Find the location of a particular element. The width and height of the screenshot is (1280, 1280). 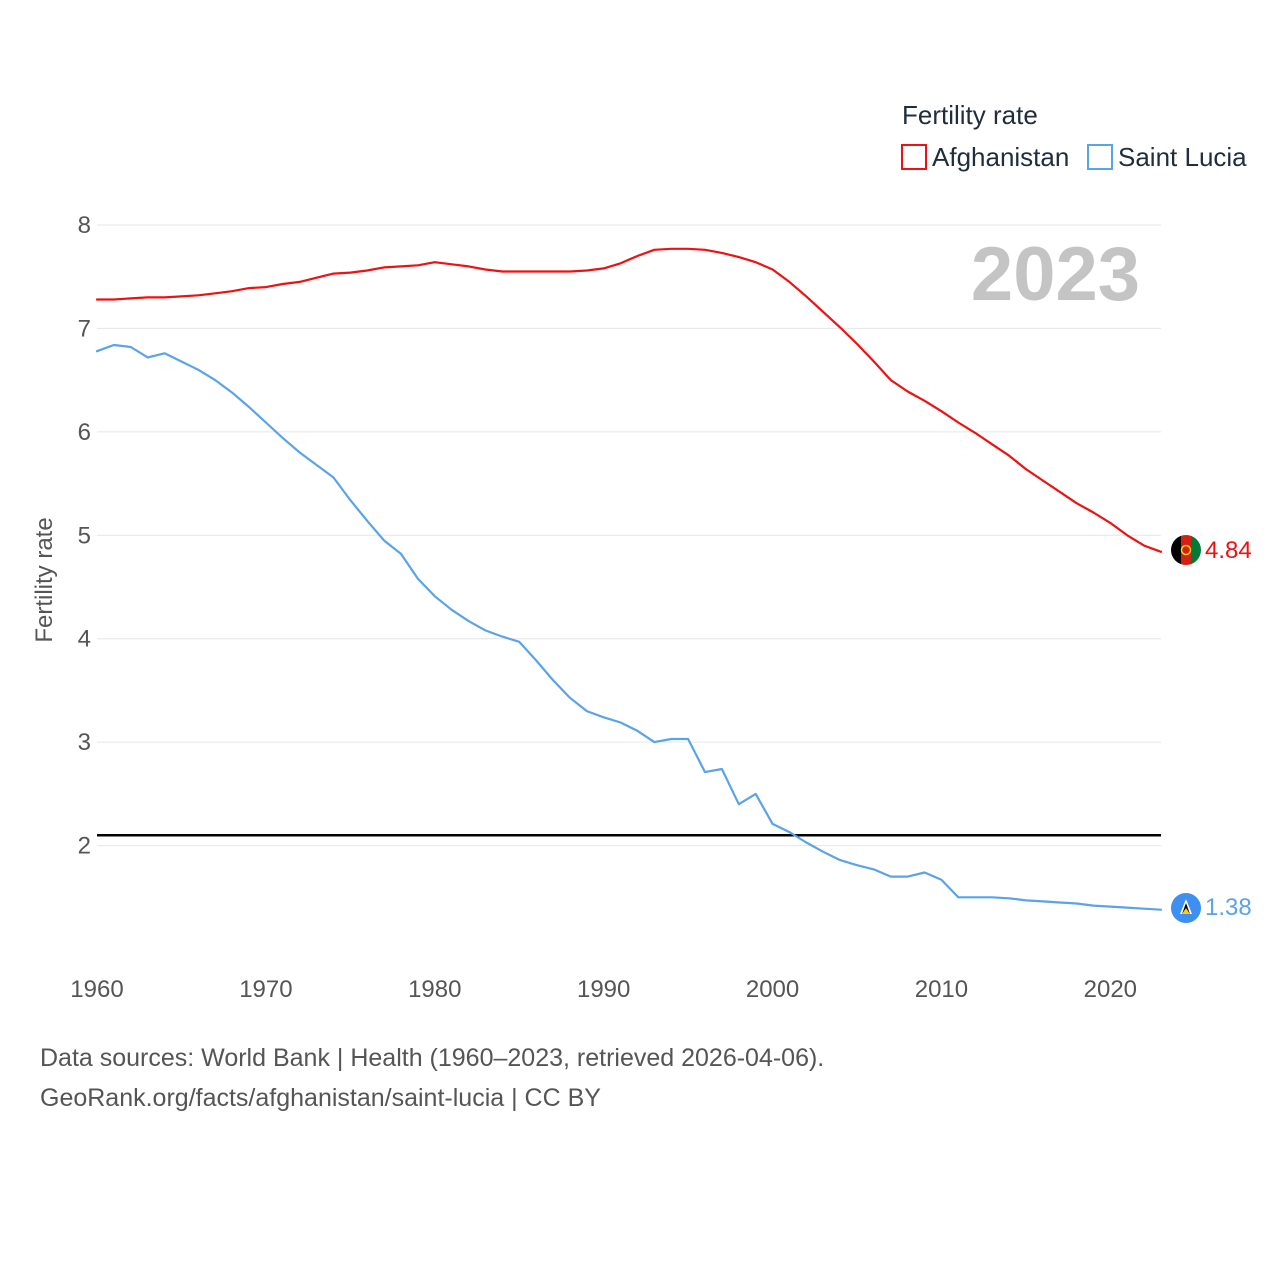

x-tick-label: 2010 is located at coordinates (941, 989).